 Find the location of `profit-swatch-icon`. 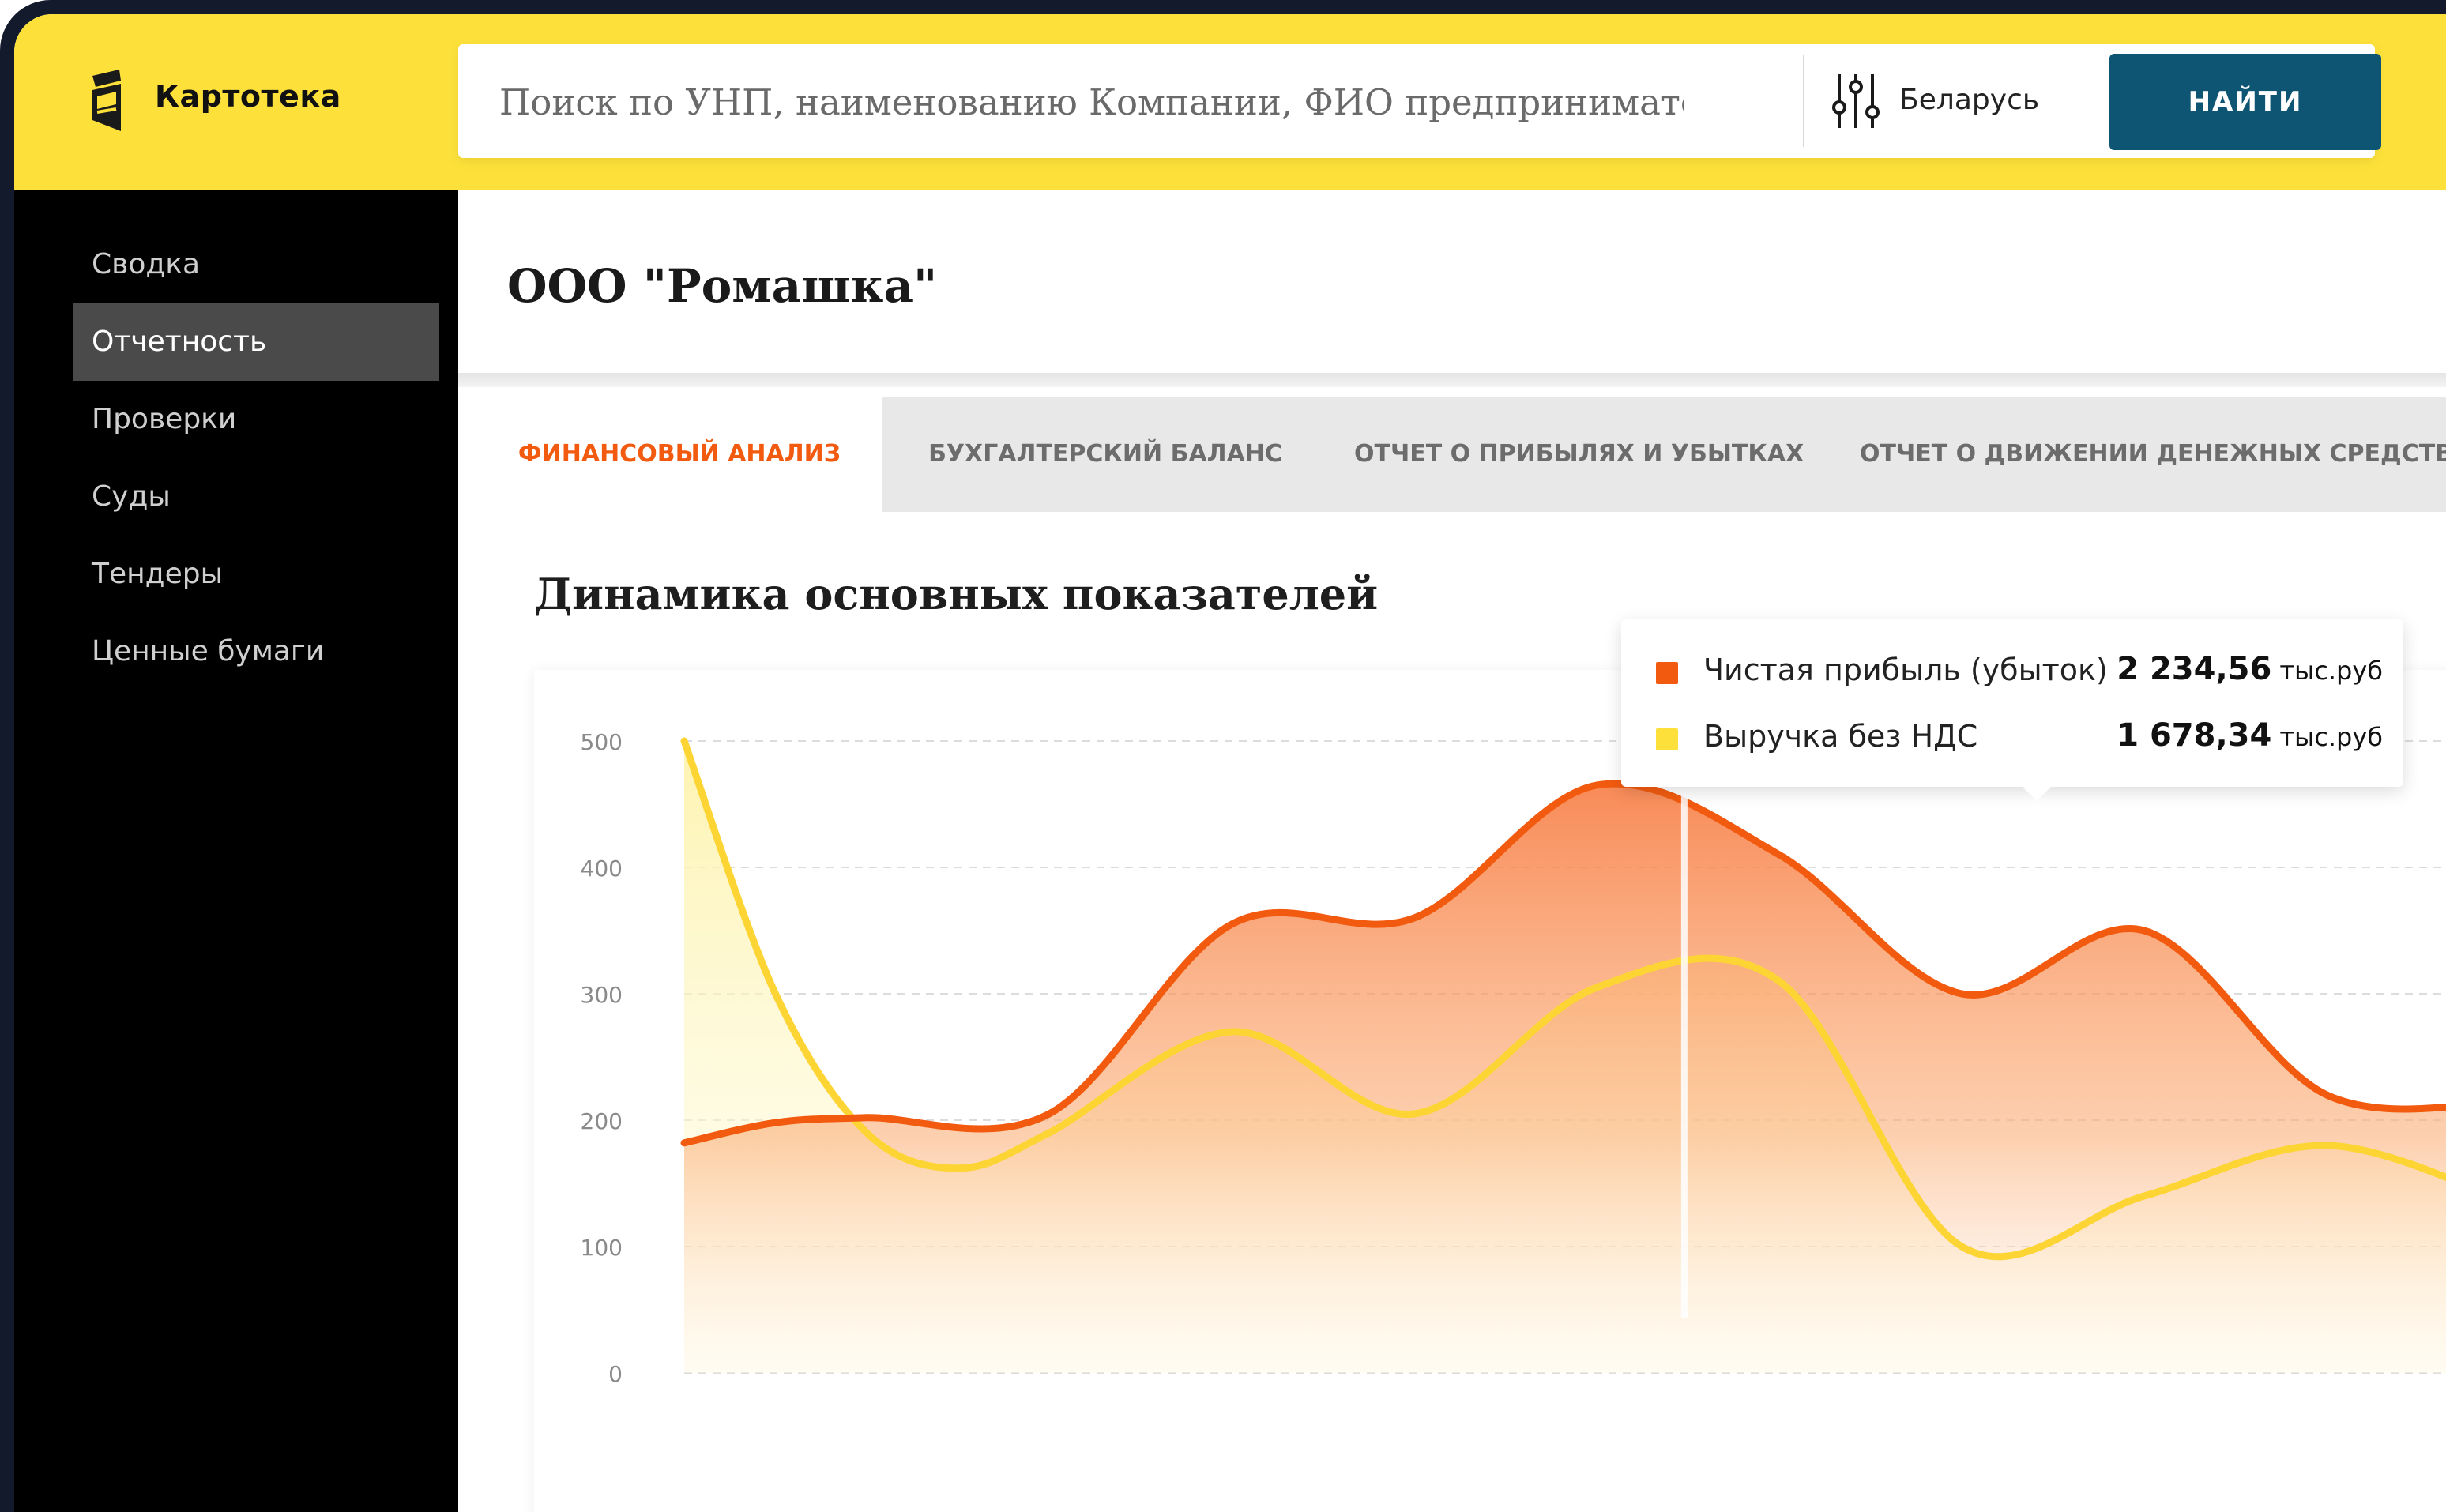

profit-swatch-icon is located at coordinates (1667, 673).